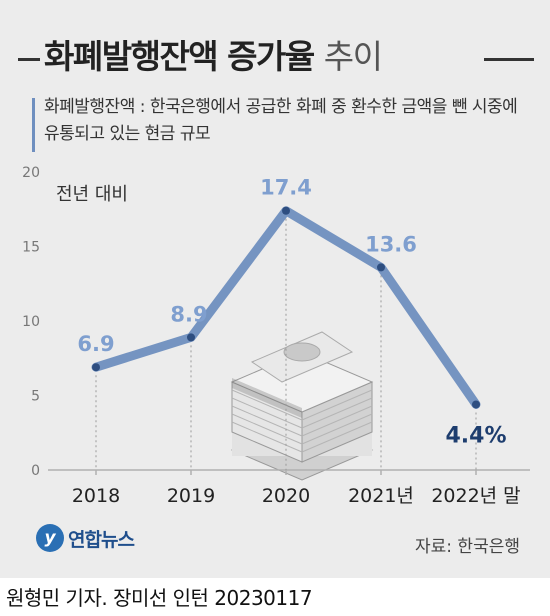 The width and height of the screenshot is (550, 616). I want to click on title-accent-right, so click(509, 59).